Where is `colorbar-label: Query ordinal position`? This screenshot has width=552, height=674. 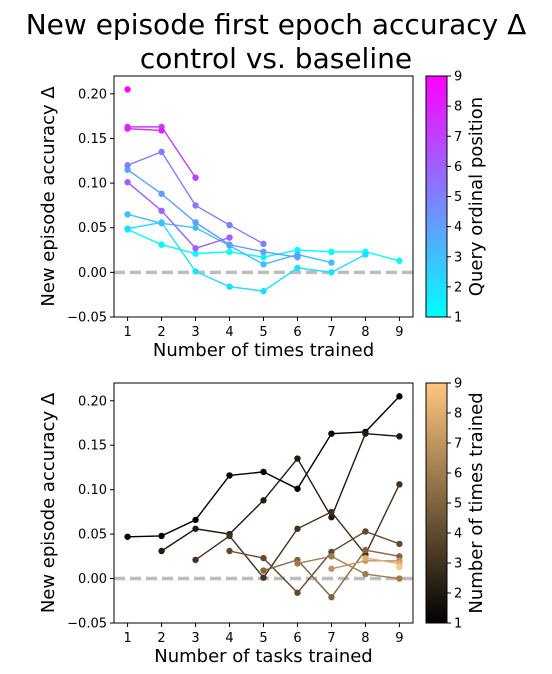 colorbar-label: Query ordinal position is located at coordinates (476, 196).